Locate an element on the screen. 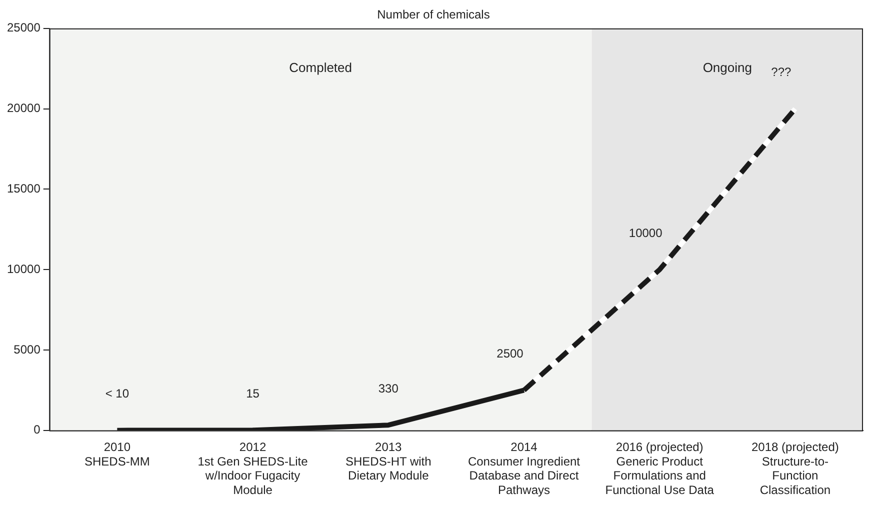  x-tick-label: 2014 Consumer Ingredient Database and Direct Pathways is located at coordinates (524, 469).